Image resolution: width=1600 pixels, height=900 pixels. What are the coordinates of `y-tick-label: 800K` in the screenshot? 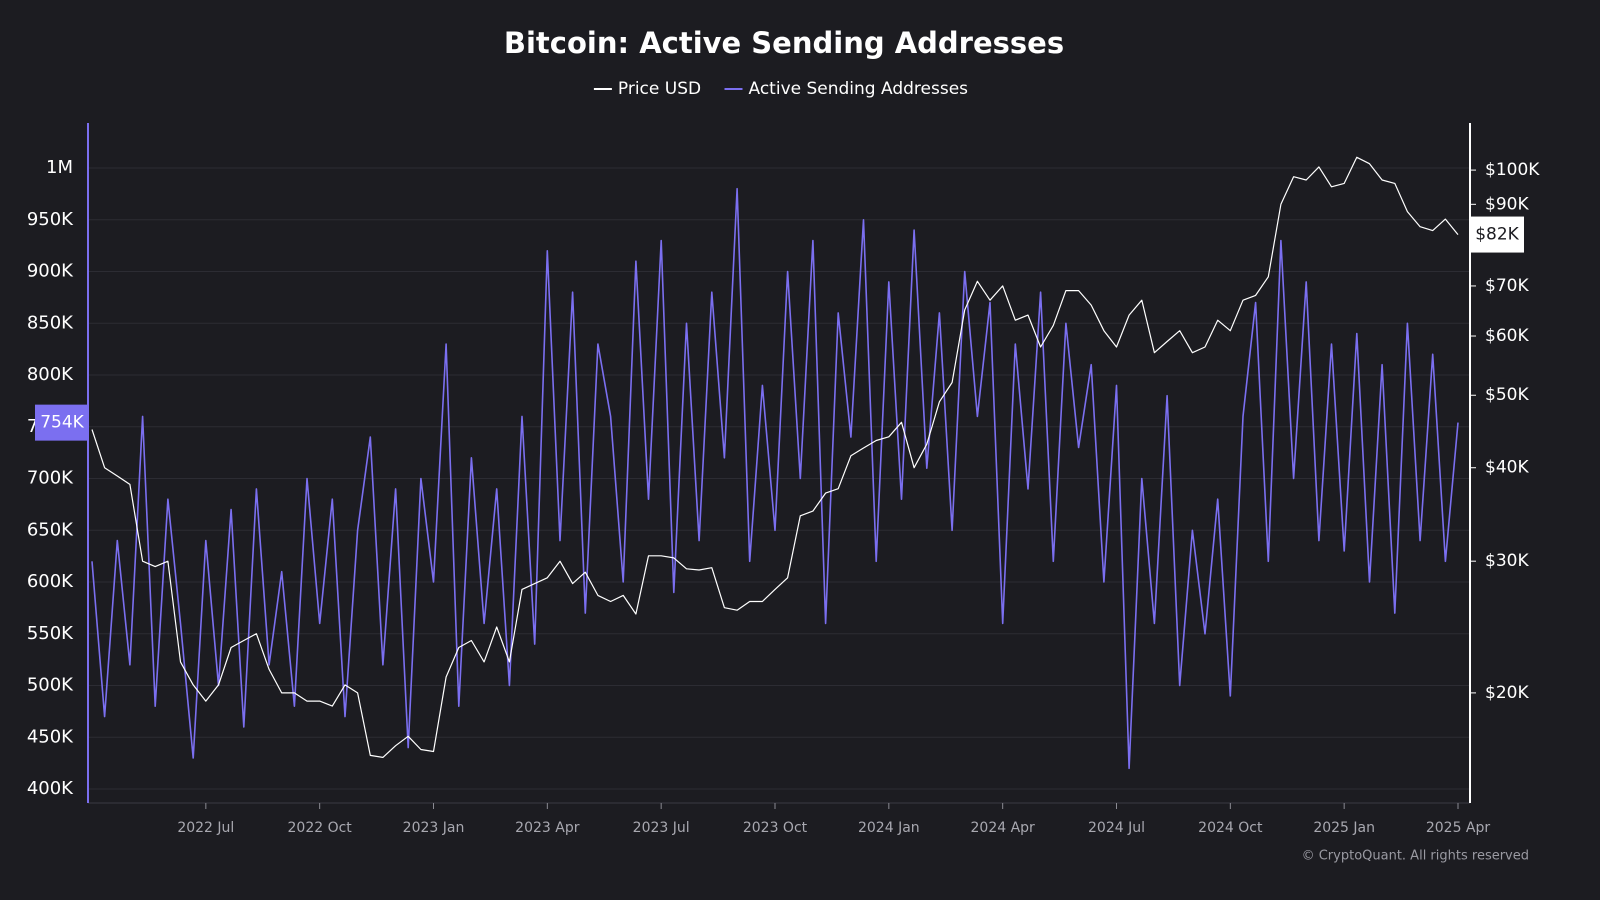 It's located at (50, 374).